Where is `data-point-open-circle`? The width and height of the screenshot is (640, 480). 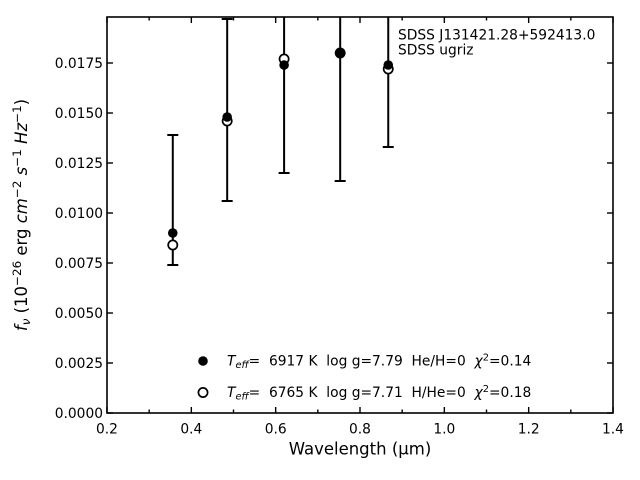 data-point-open-circle is located at coordinates (173, 245).